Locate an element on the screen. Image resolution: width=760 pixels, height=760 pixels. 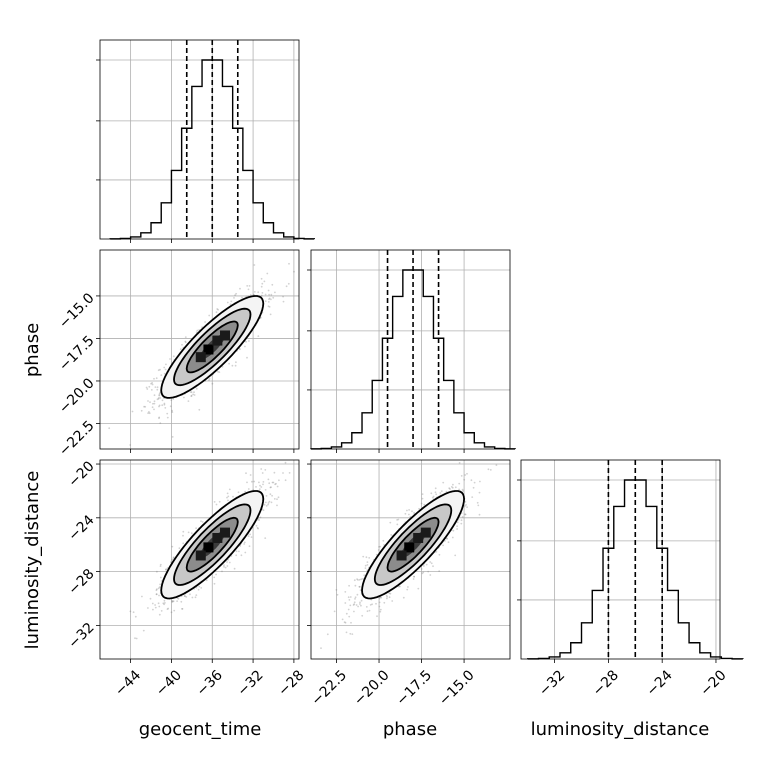
scatter-panel-phase-vs-luminosity_distance: −22.5 −20.0 −17.5 −15.0 is located at coordinates (409, 584).